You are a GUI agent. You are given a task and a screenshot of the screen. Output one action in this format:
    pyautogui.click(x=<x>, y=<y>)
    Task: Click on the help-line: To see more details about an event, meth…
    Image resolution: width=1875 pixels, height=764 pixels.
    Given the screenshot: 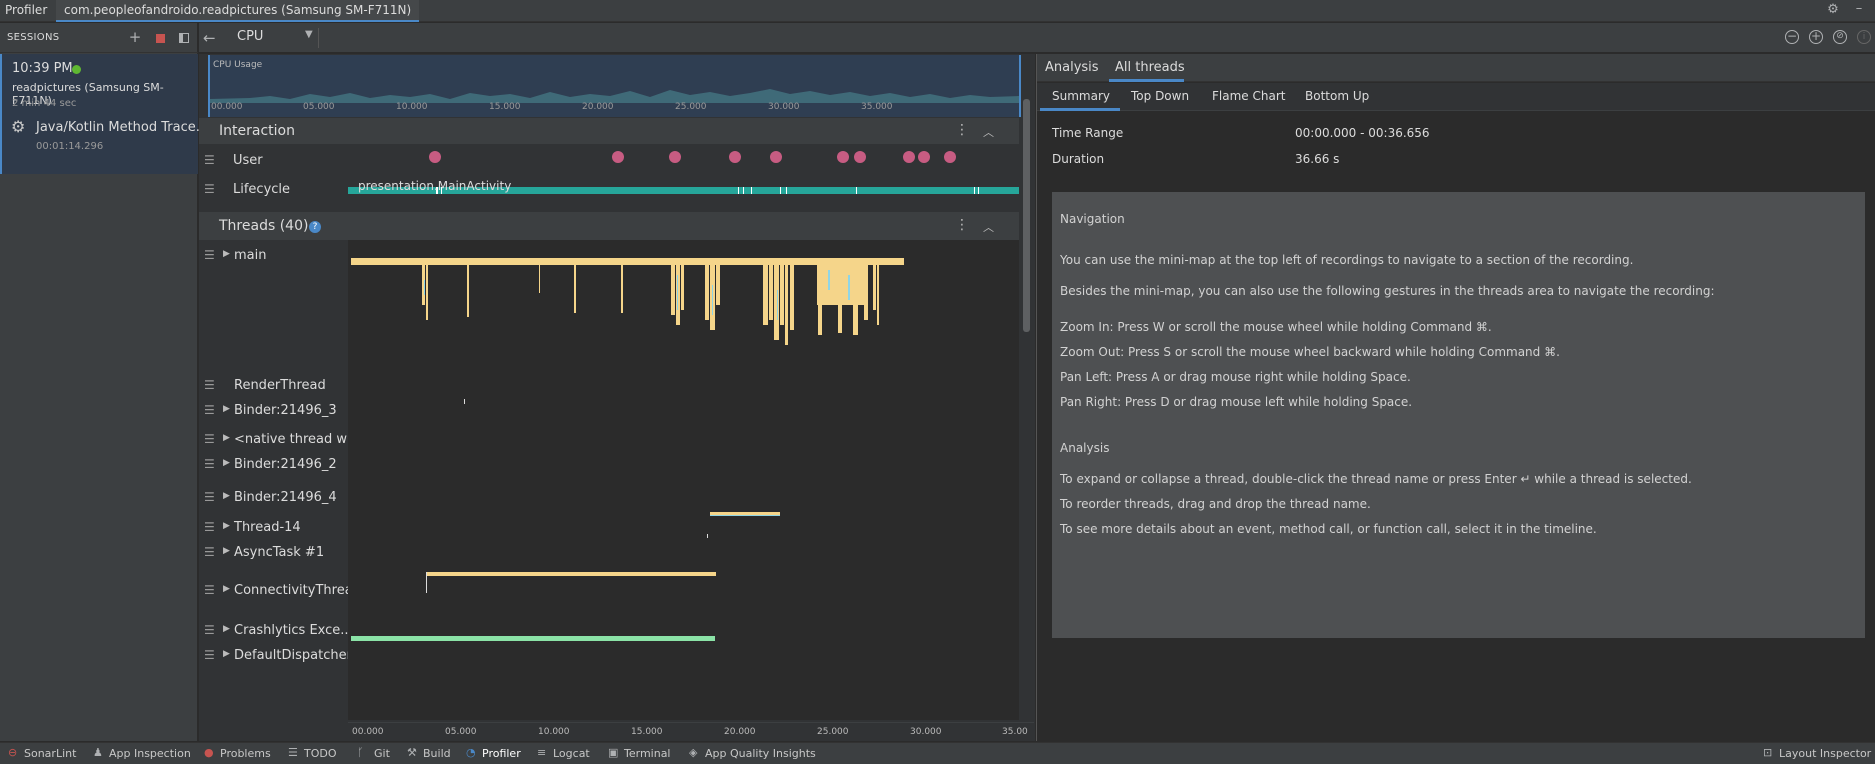 What is the action you would take?
    pyautogui.click(x=1328, y=529)
    